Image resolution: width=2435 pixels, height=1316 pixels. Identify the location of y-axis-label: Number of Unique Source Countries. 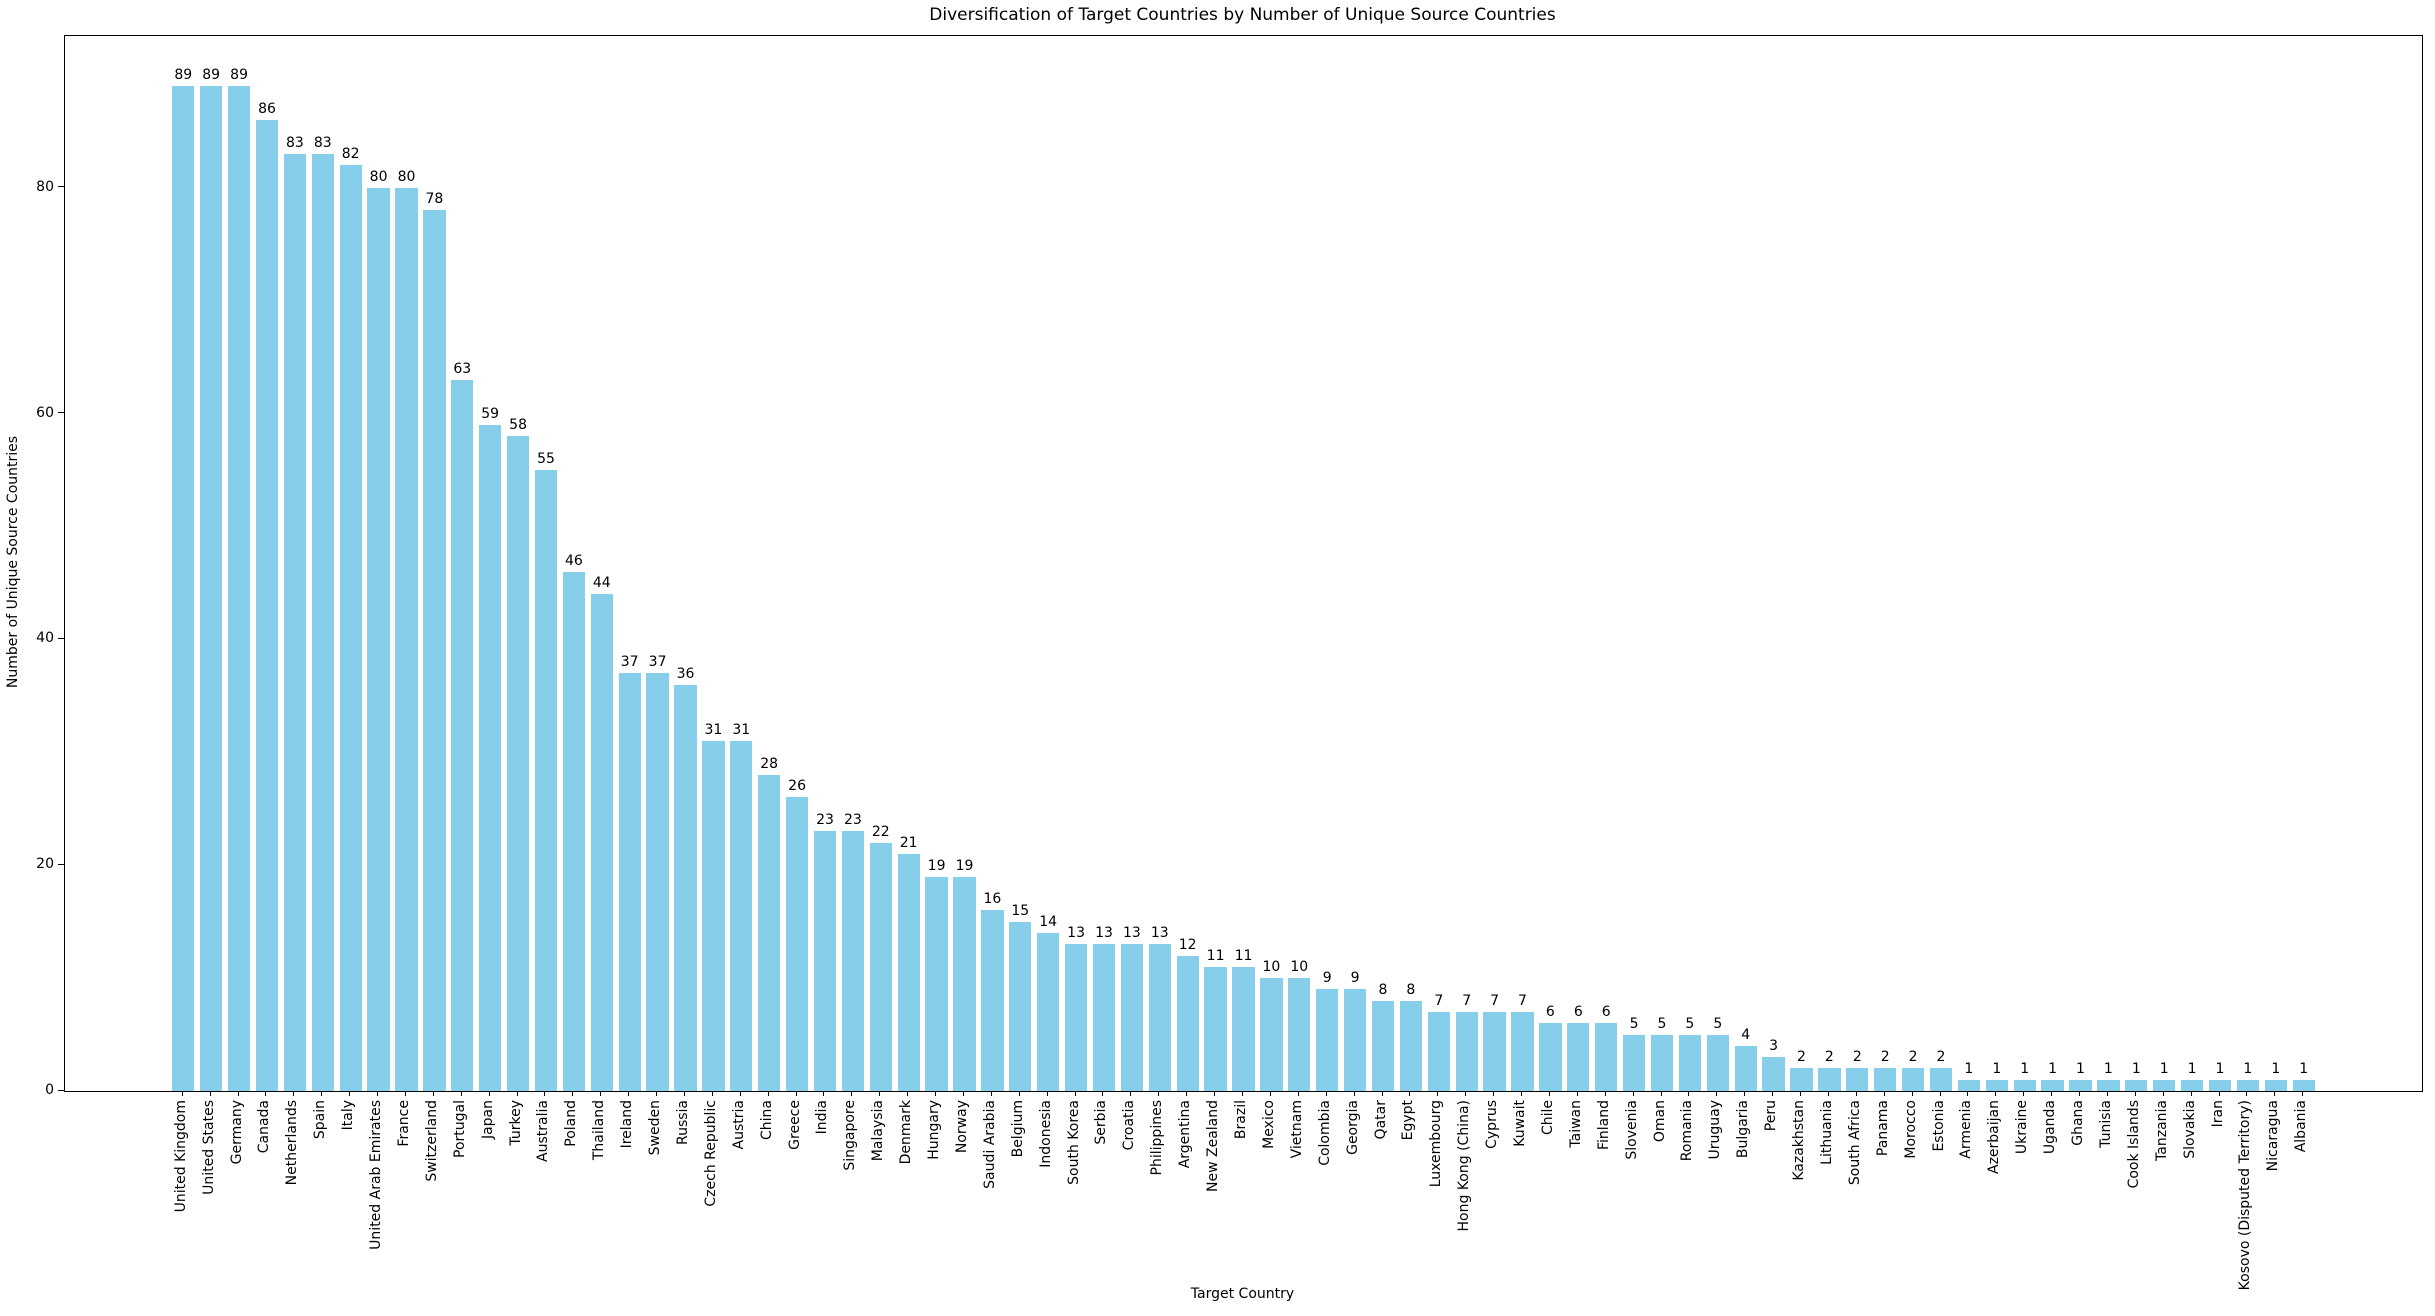
(13, 562).